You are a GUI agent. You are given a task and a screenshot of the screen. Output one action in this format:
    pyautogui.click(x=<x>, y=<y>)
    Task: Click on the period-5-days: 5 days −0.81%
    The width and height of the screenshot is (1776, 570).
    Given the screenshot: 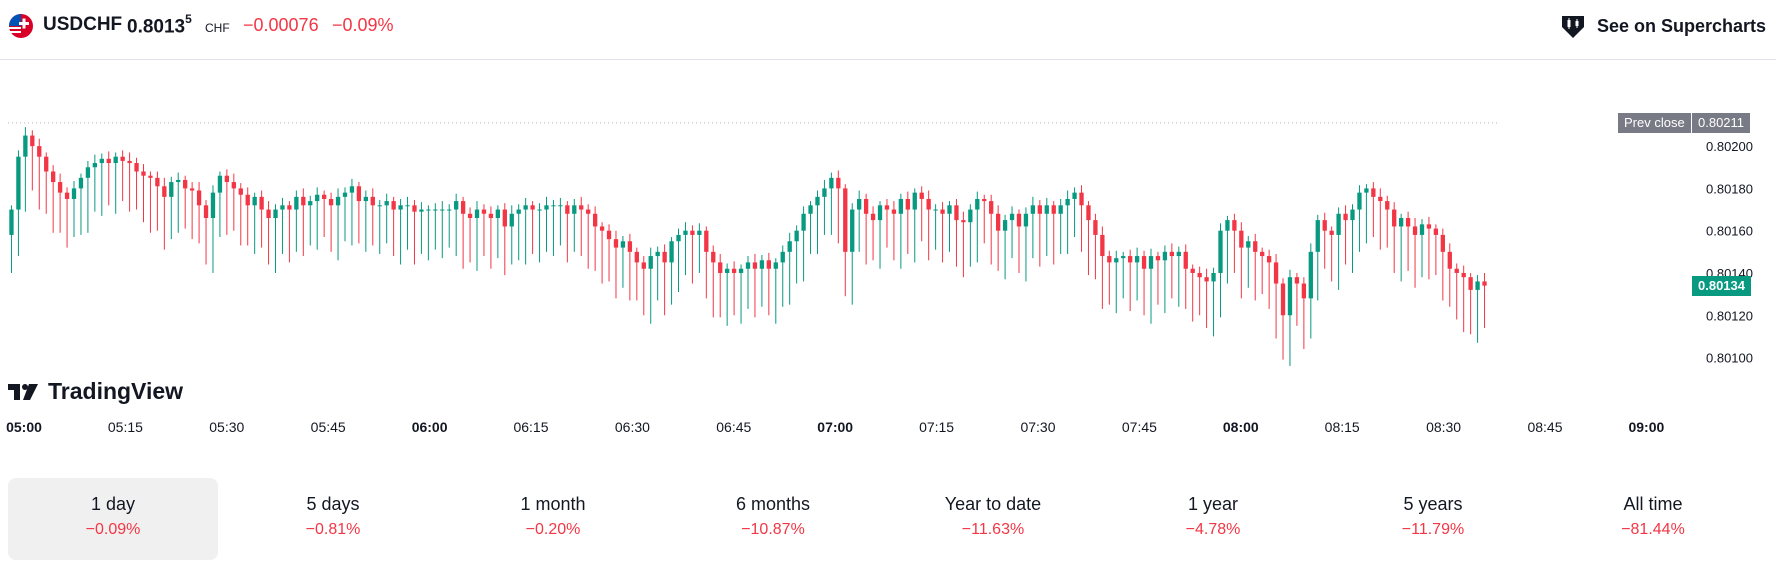 What is the action you would take?
    pyautogui.click(x=333, y=519)
    